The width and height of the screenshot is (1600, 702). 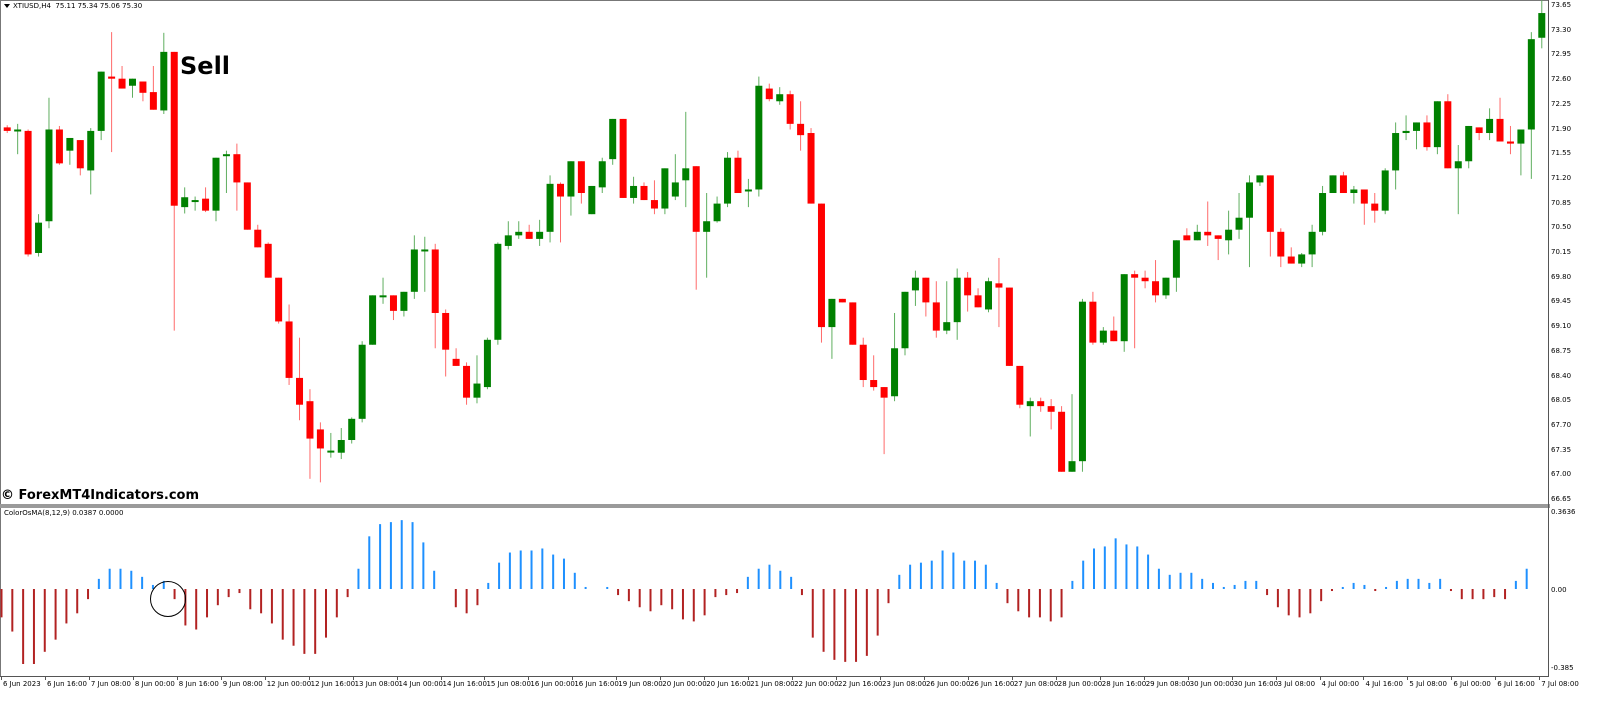 I want to click on time-tick: 21 Jun 08:00, so click(x=772, y=684).